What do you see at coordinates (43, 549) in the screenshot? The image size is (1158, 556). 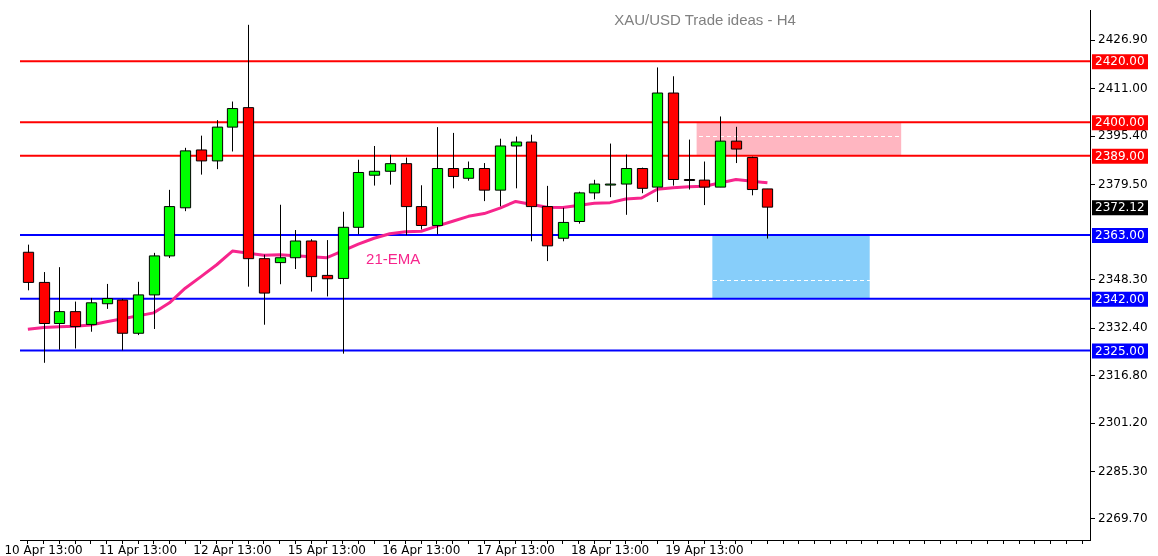 I see `x-tick-label: 10 Apr 13:00` at bounding box center [43, 549].